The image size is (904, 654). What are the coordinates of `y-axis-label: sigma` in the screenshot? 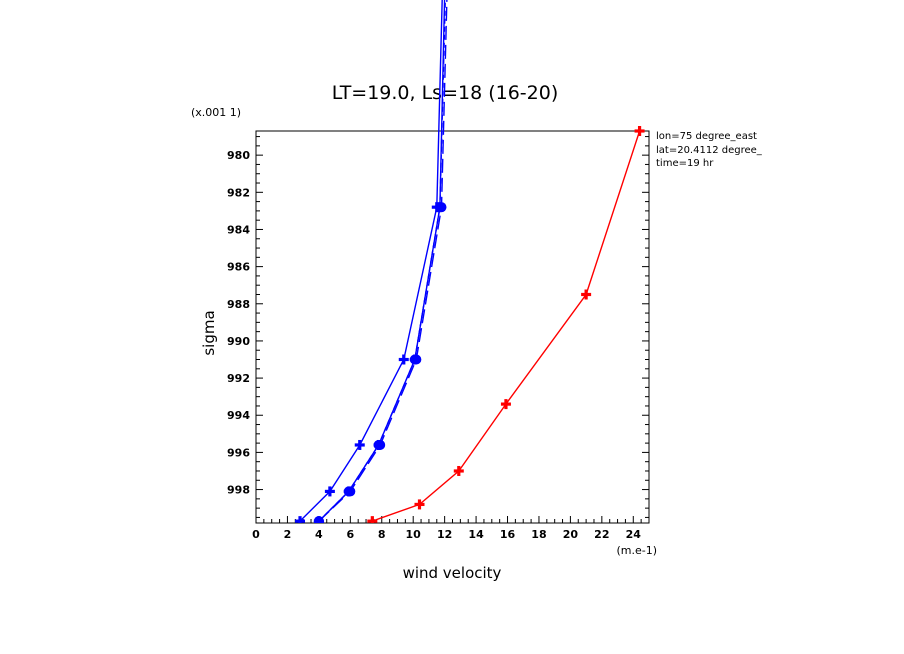 It's located at (209, 332).